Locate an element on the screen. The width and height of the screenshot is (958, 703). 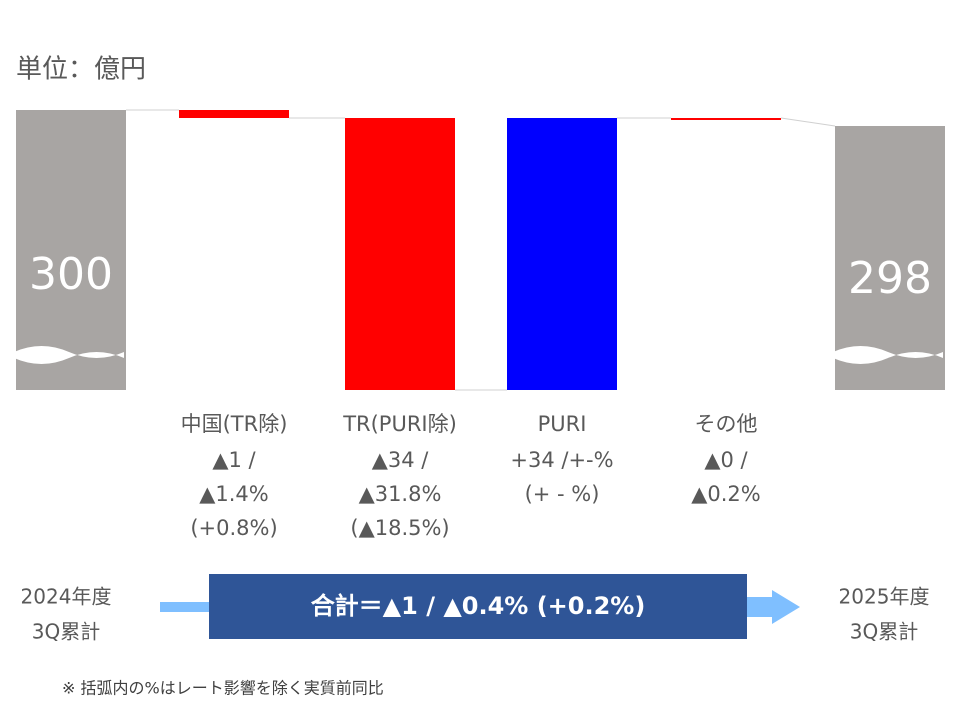
value-label: (+ - %) is located at coordinates (562, 494).